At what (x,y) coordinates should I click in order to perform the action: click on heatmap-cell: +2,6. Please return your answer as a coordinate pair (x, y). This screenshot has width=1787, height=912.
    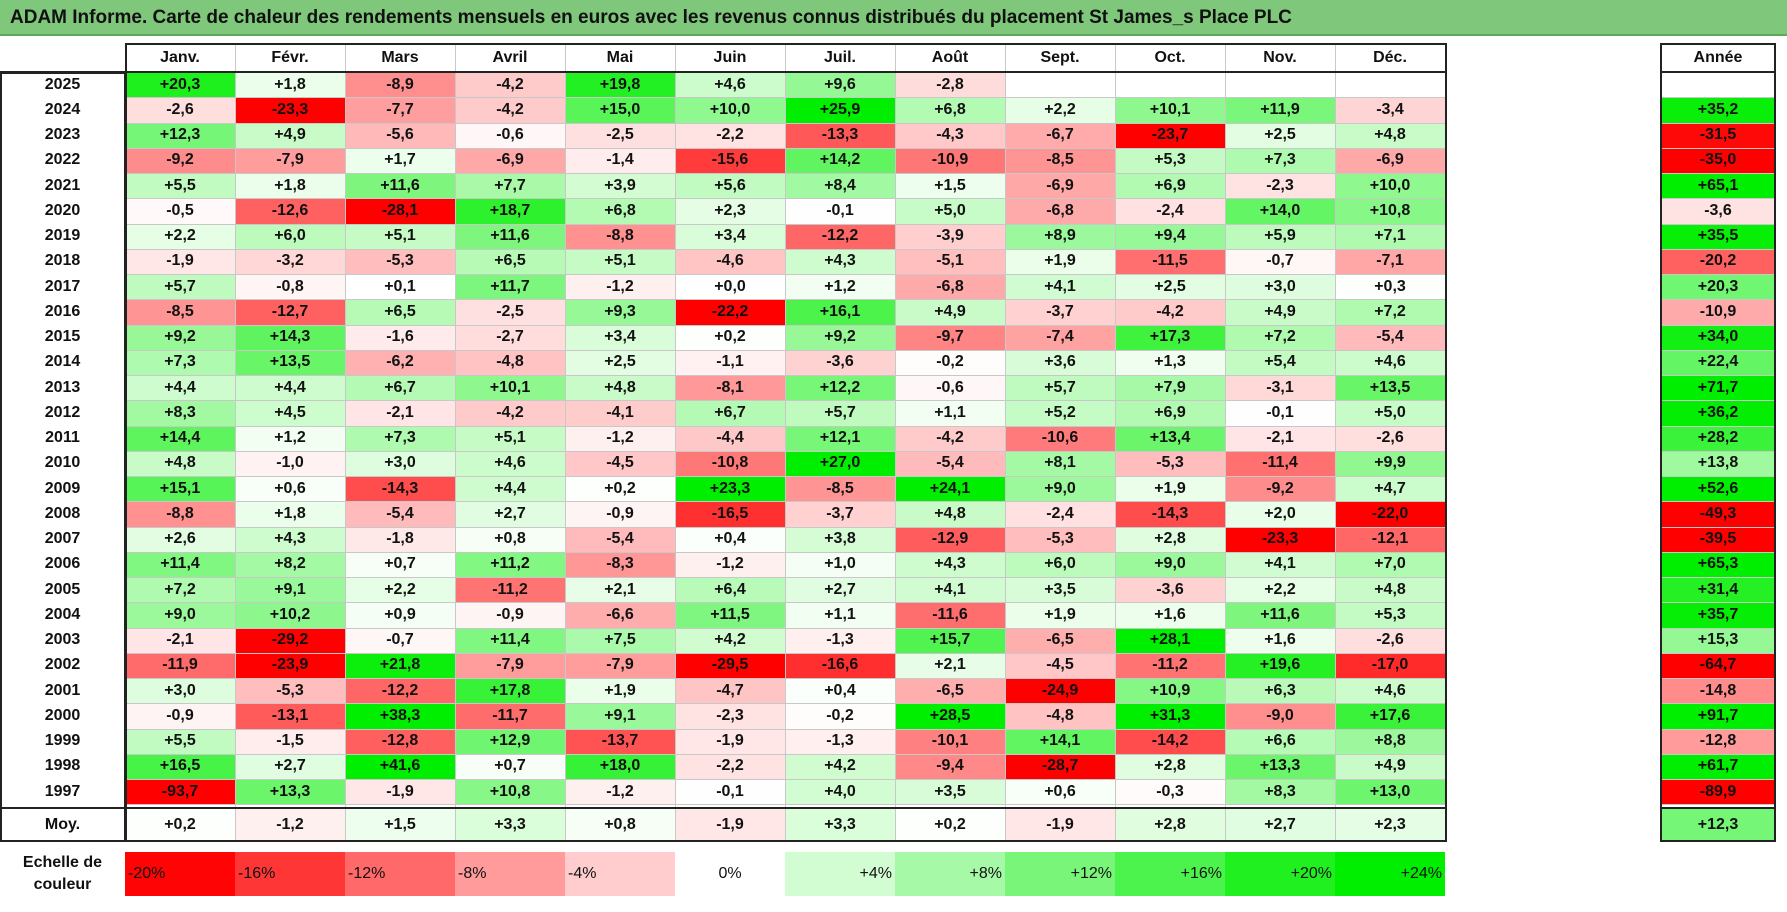
    Looking at the image, I should click on (180, 539).